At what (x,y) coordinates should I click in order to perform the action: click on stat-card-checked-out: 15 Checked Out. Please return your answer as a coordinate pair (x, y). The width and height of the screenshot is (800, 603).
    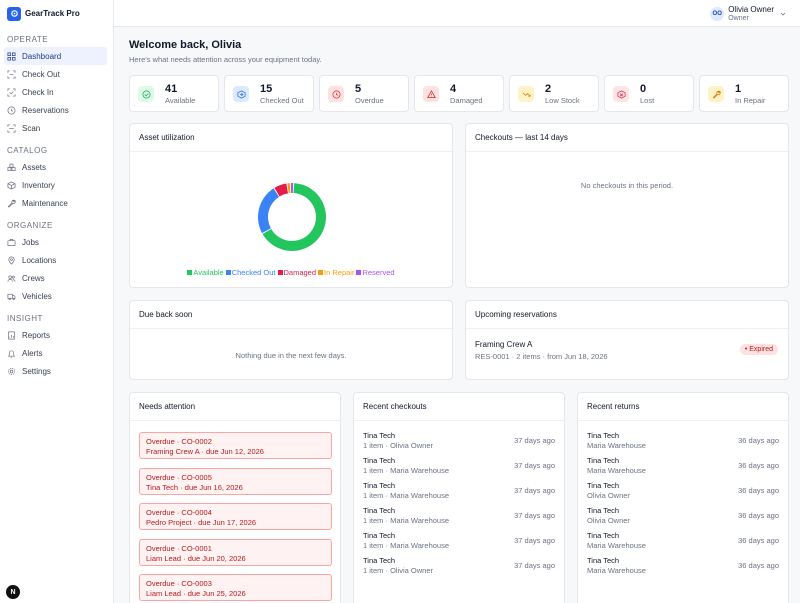
    Looking at the image, I should click on (269, 93).